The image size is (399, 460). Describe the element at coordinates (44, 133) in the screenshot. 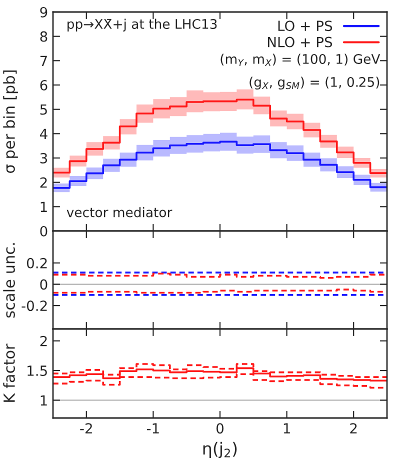

I see `y-tick-label: 4` at that location.